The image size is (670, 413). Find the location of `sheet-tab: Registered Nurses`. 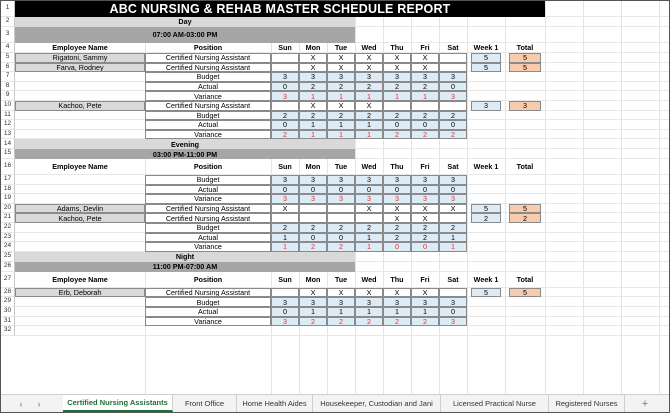

sheet-tab: Registered Nurses is located at coordinates (587, 403).